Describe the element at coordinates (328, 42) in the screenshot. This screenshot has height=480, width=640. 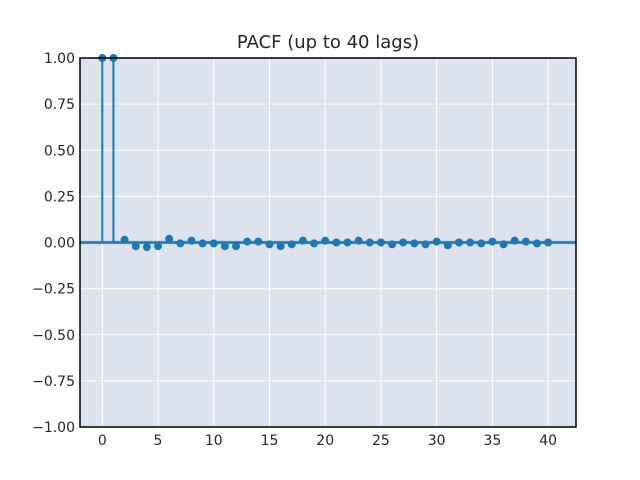
I see `chart-title: PACF (up to 40 lags)` at that location.